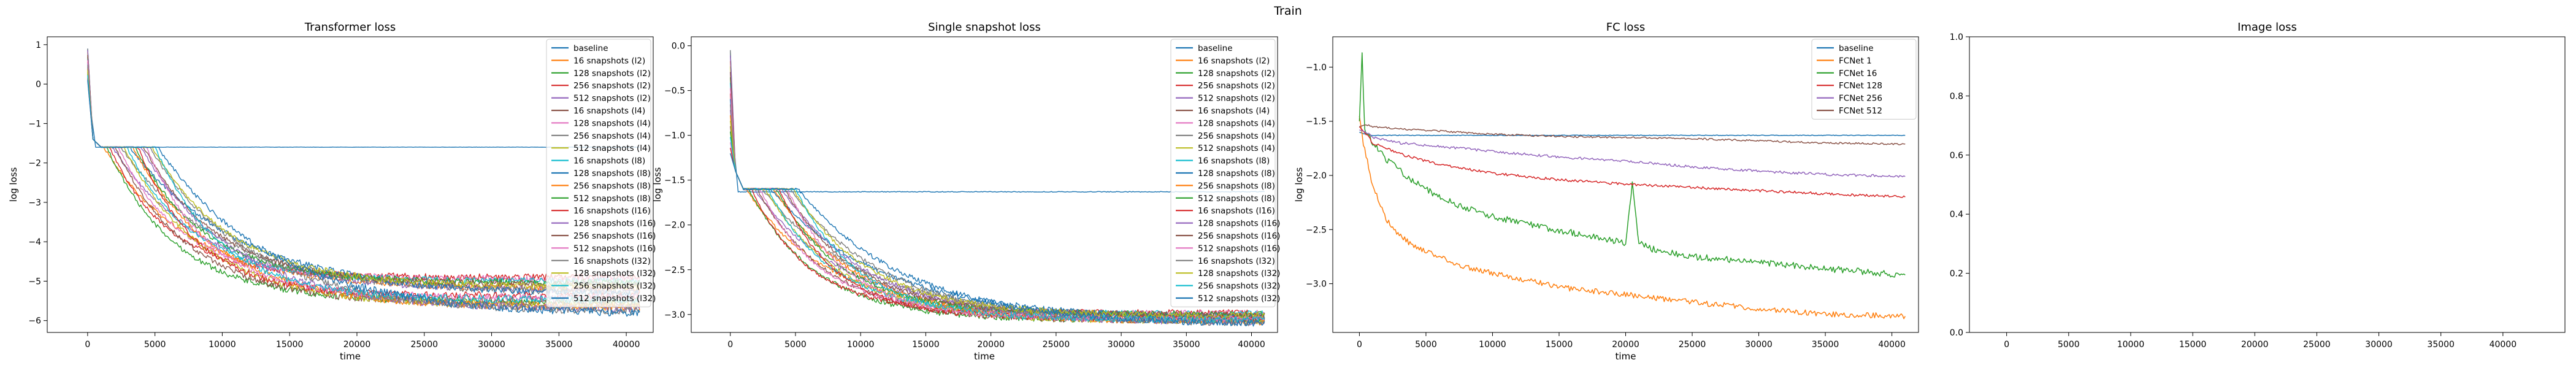 This screenshot has width=2576, height=368. Describe the element at coordinates (34, 321) in the screenshot. I see `y-tick-label: −6` at that location.